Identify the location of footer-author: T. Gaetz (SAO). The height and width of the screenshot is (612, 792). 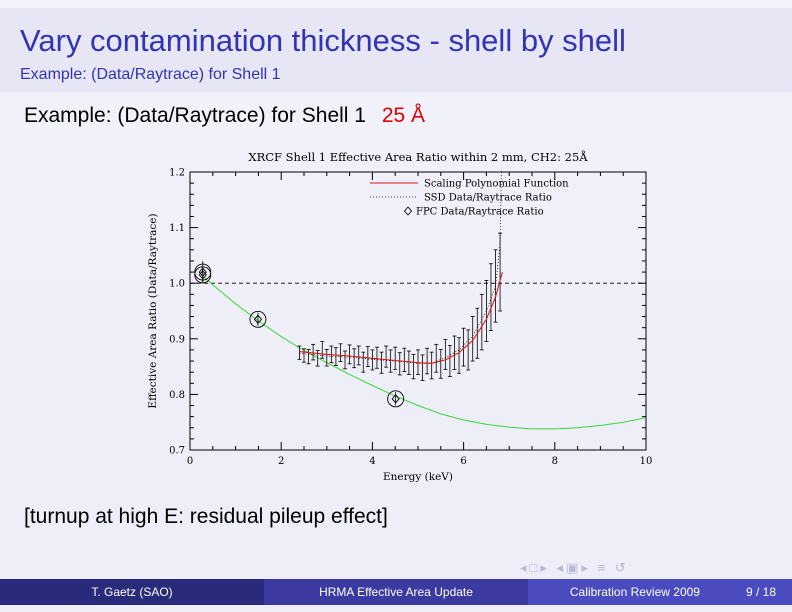
(132, 592).